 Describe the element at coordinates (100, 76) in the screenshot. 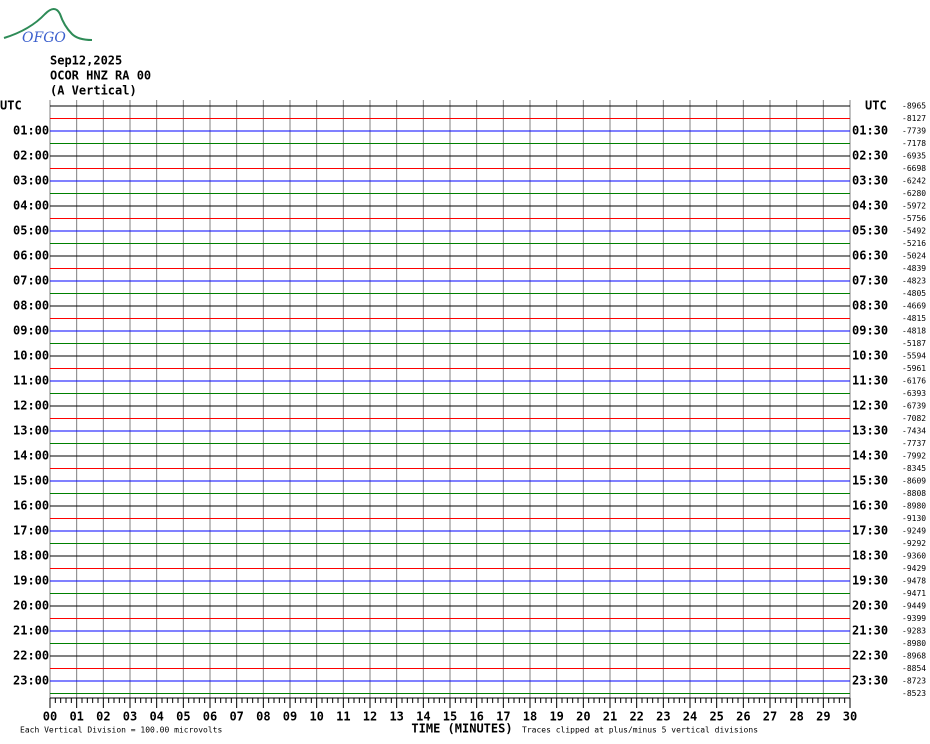

I see `station: OCOR HNZ RA 00` at that location.